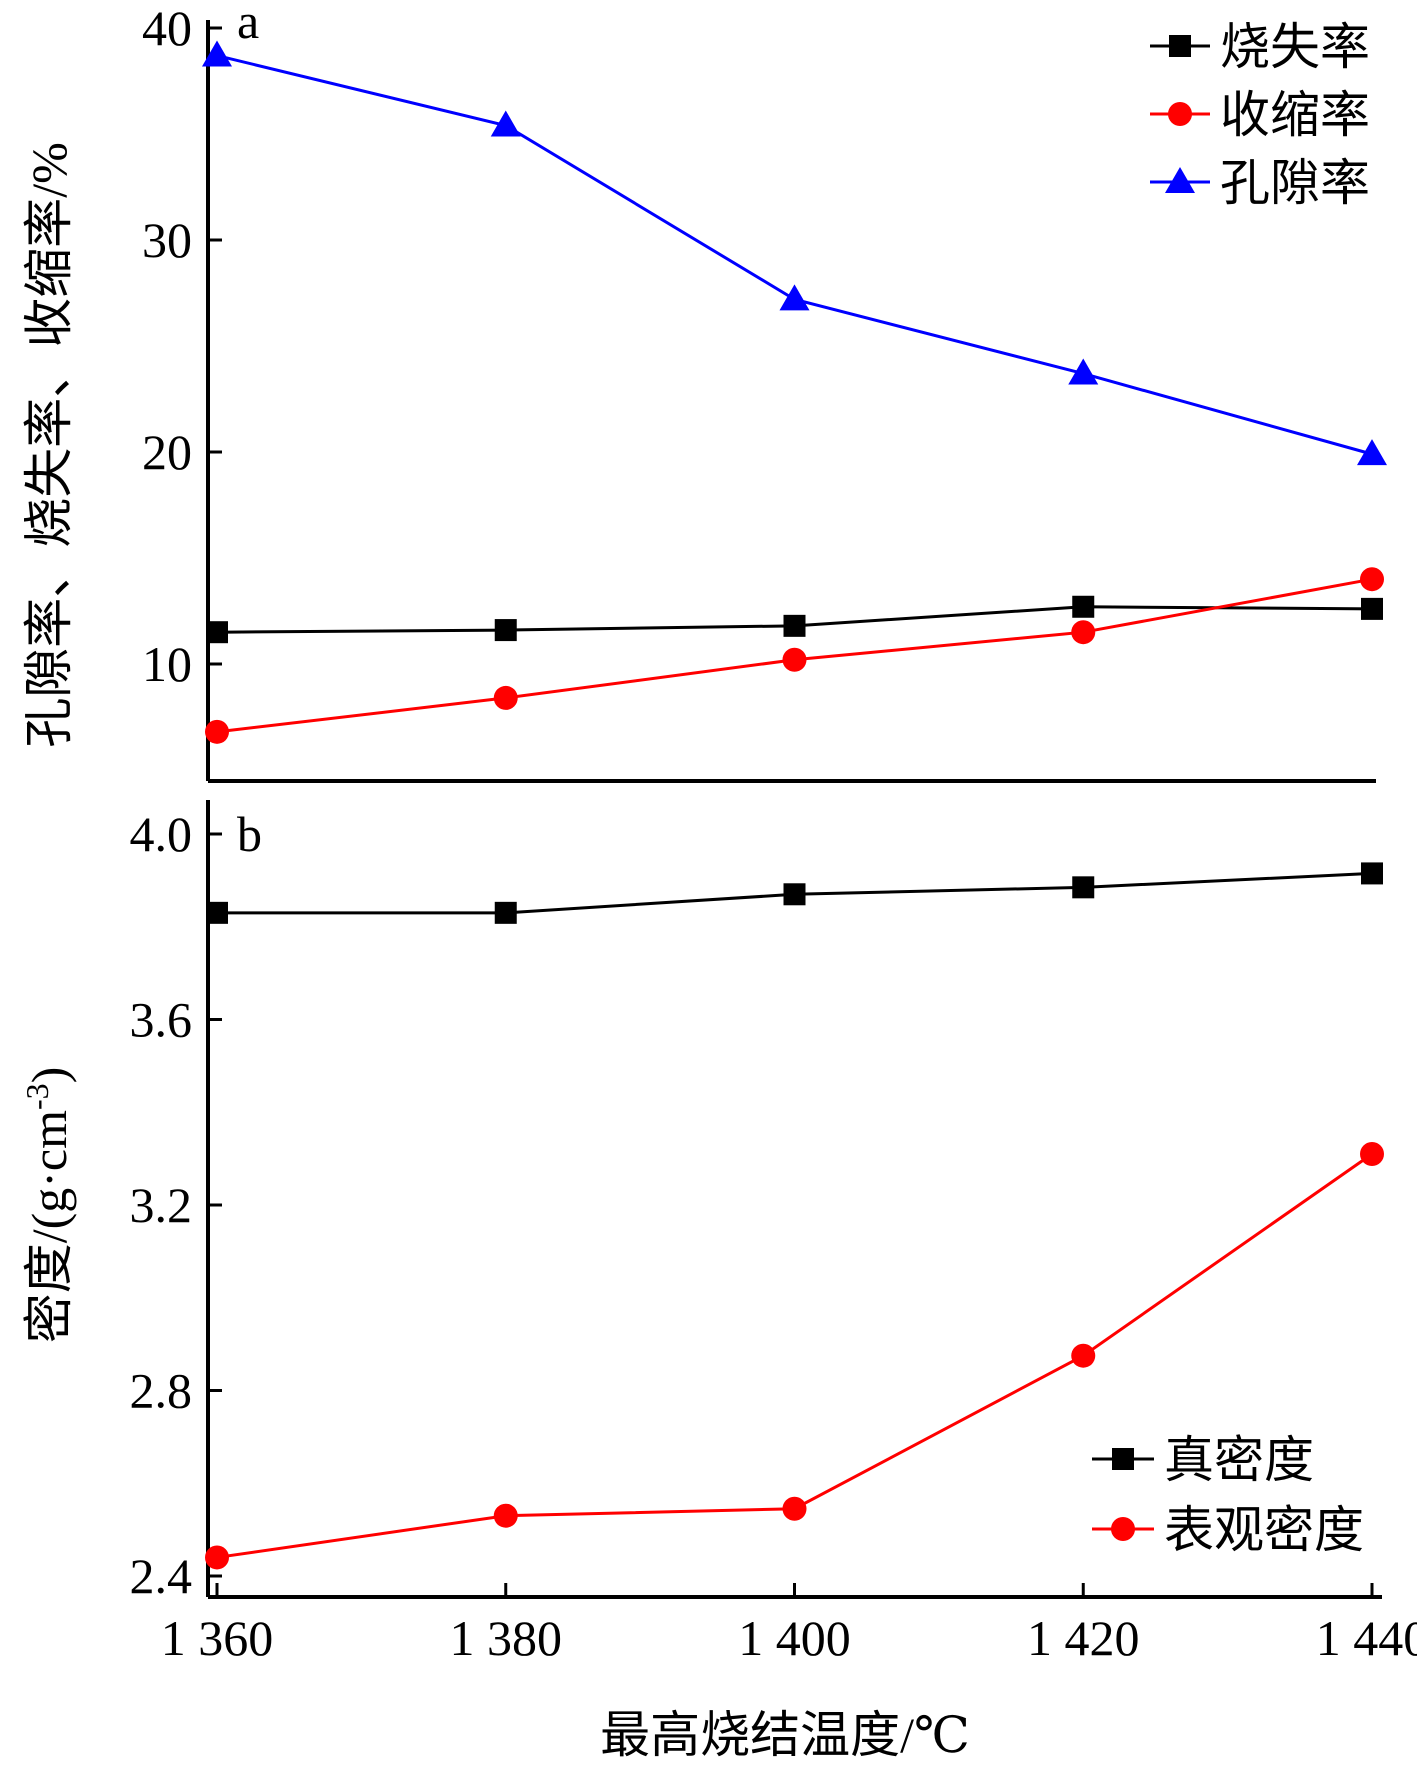  What do you see at coordinates (49, 445) in the screenshot?
I see `panel-a-y-axis-title: 孔隙率、烧失率、收缩率/%` at bounding box center [49, 445].